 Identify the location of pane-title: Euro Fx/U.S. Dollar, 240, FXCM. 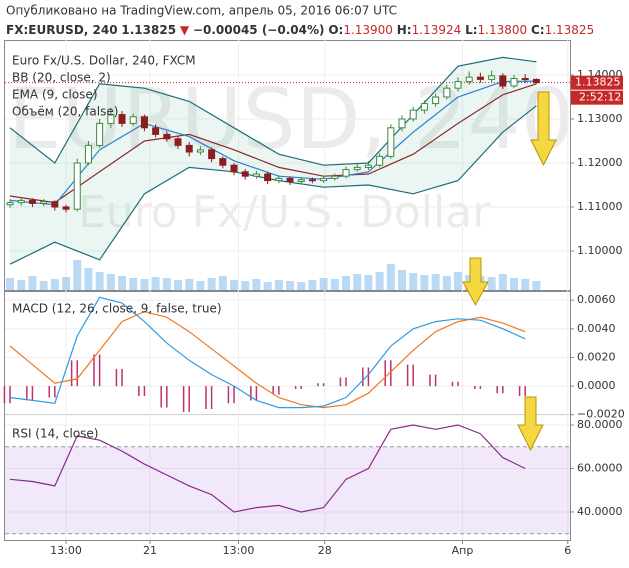
(104, 61).